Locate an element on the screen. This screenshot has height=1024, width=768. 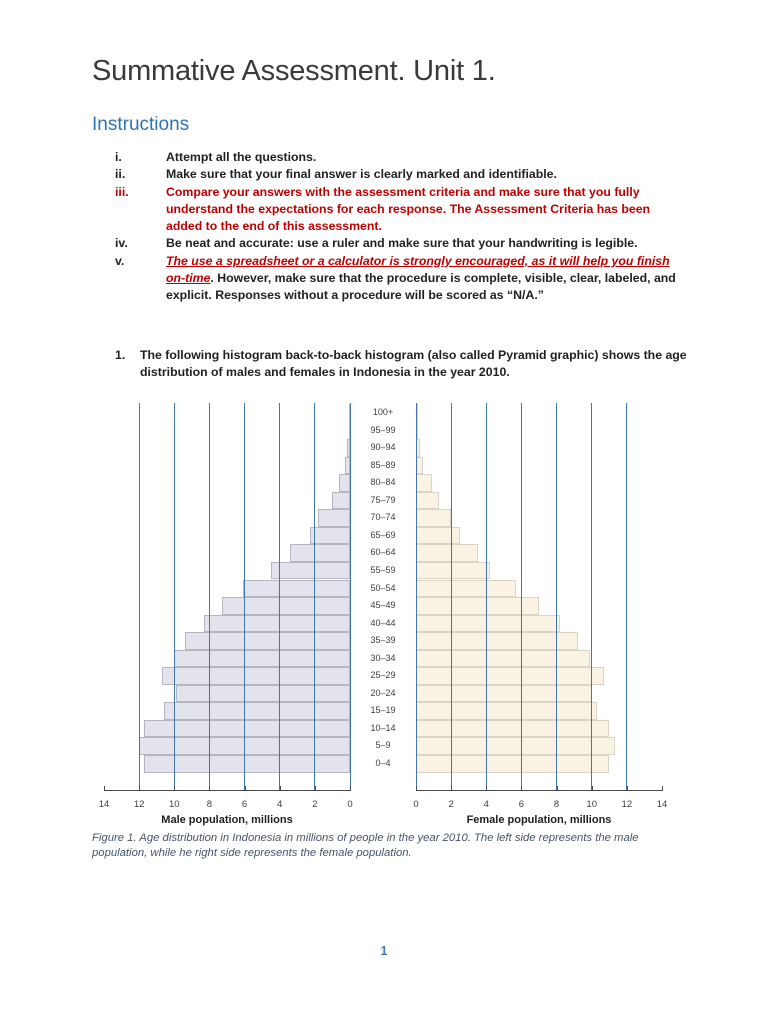
female-tick-label: 4 is located at coordinates (486, 804).